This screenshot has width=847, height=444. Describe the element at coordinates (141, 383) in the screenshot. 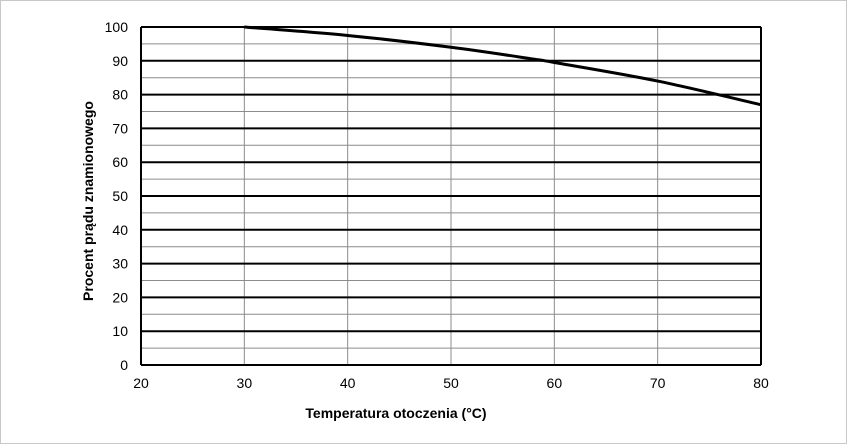

I see `x-tick-label: 20` at that location.